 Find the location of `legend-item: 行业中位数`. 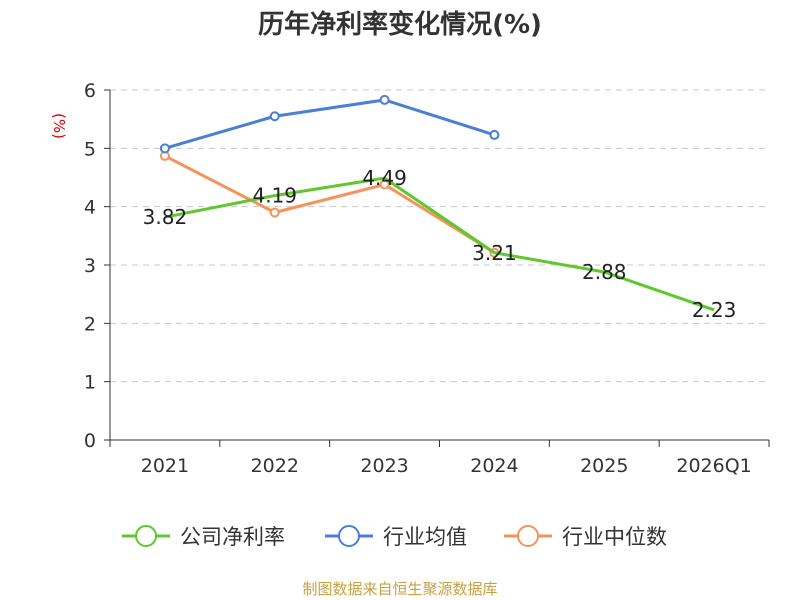

legend-item: 行业中位数 is located at coordinates (585, 537).